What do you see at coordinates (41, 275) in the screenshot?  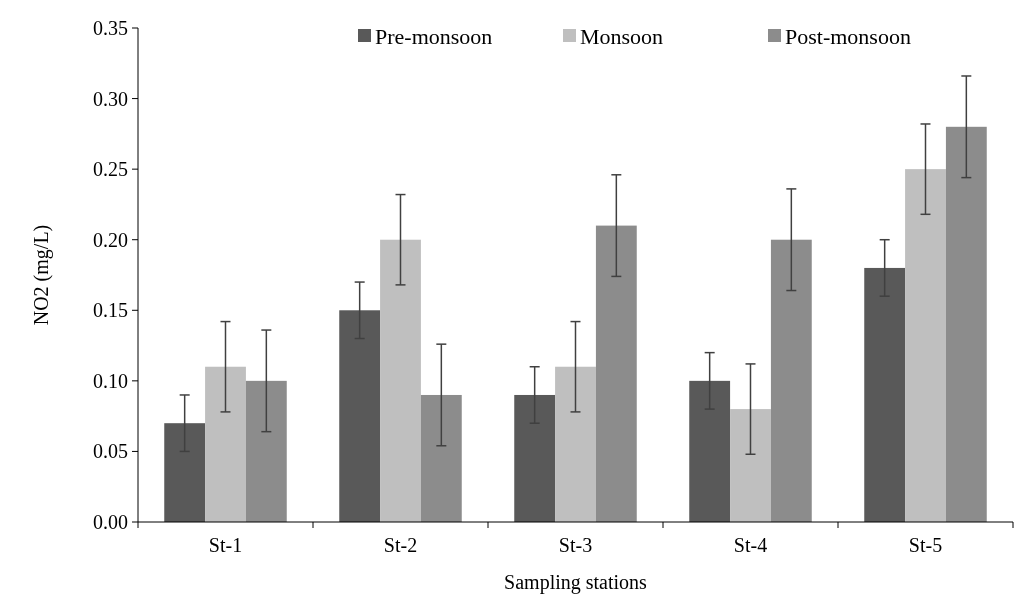 I see `y-axis-title: NO2 (mg/L)` at bounding box center [41, 275].